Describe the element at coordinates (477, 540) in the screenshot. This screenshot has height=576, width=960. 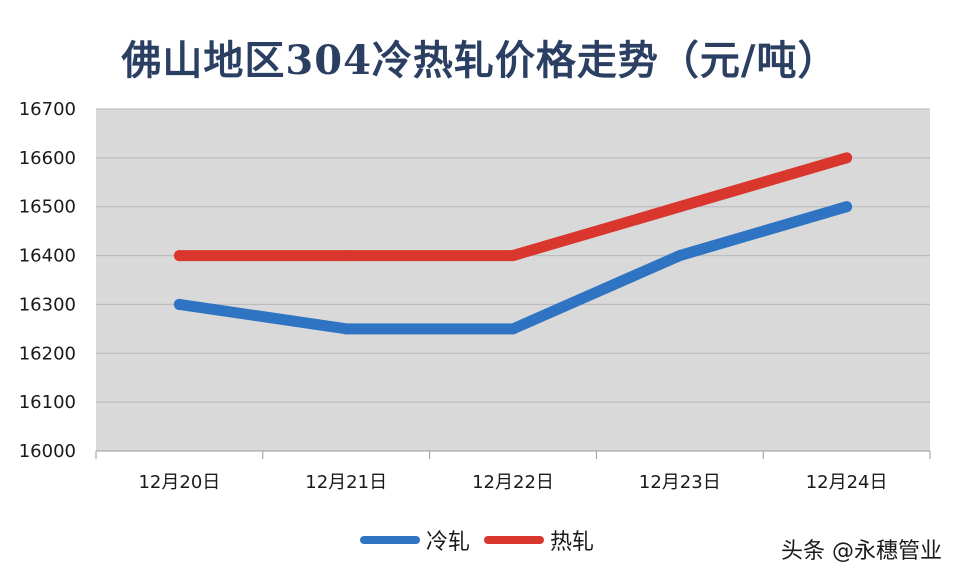
I see `legend: 冷轧 热轧` at that location.